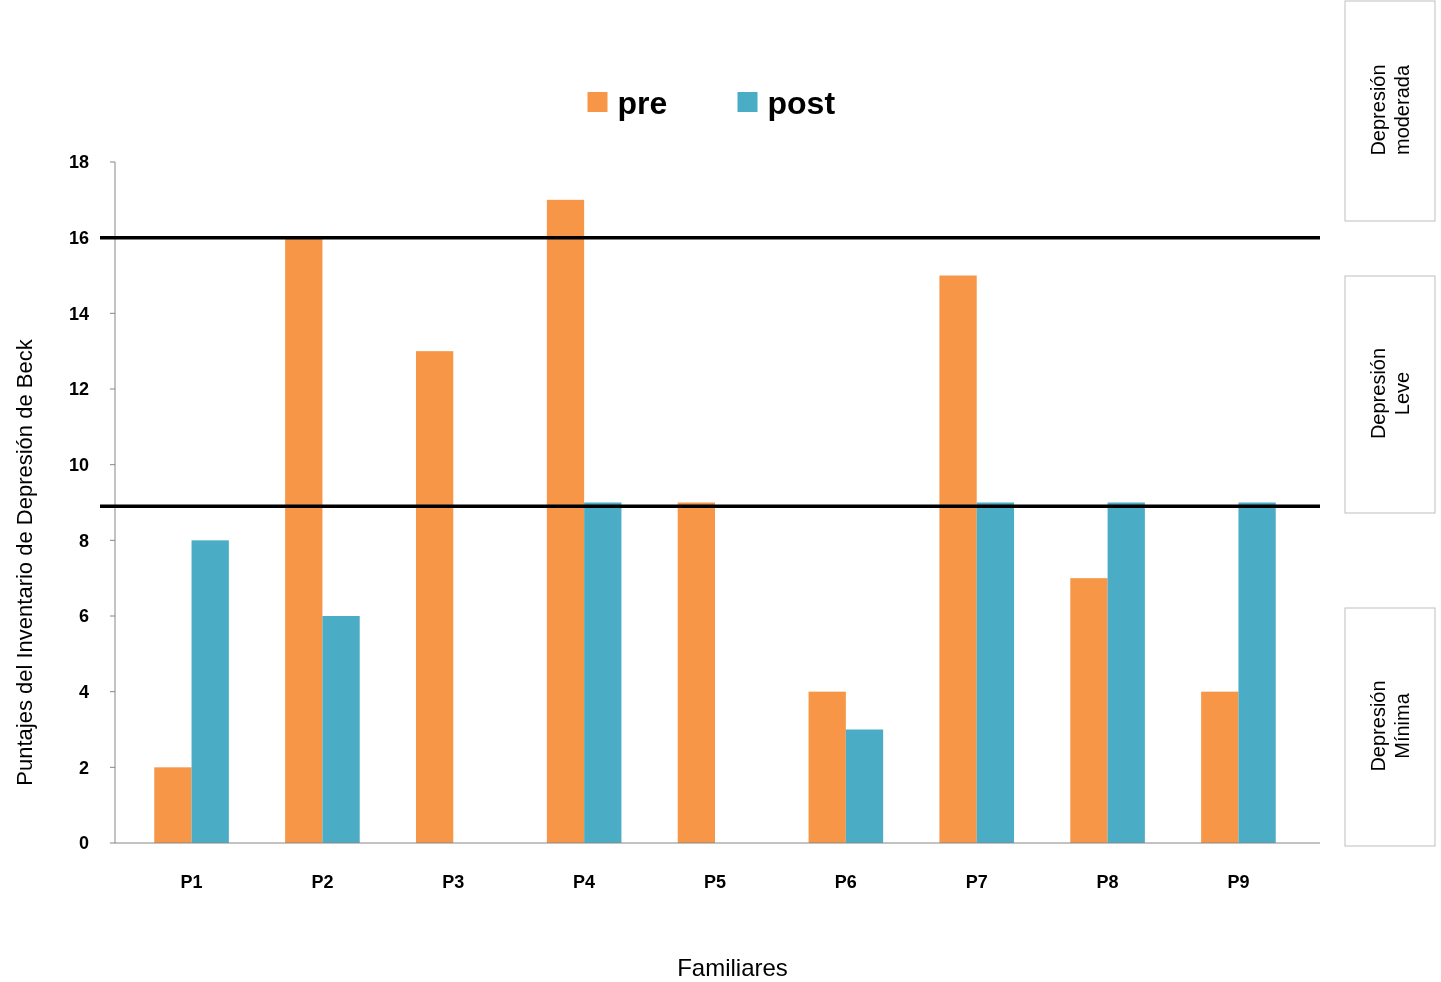 Image resolution: width=1441 pixels, height=982 pixels. What do you see at coordinates (1390, 726) in the screenshot?
I see `text: Depresión Mínima` at bounding box center [1390, 726].